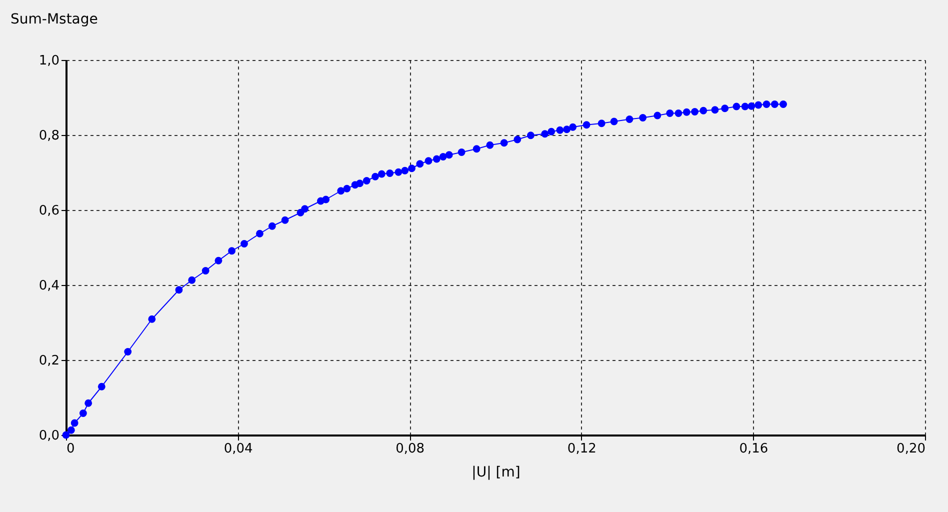 The image size is (948, 512). What do you see at coordinates (70, 449) in the screenshot?
I see `x-tick-label: 0` at bounding box center [70, 449].